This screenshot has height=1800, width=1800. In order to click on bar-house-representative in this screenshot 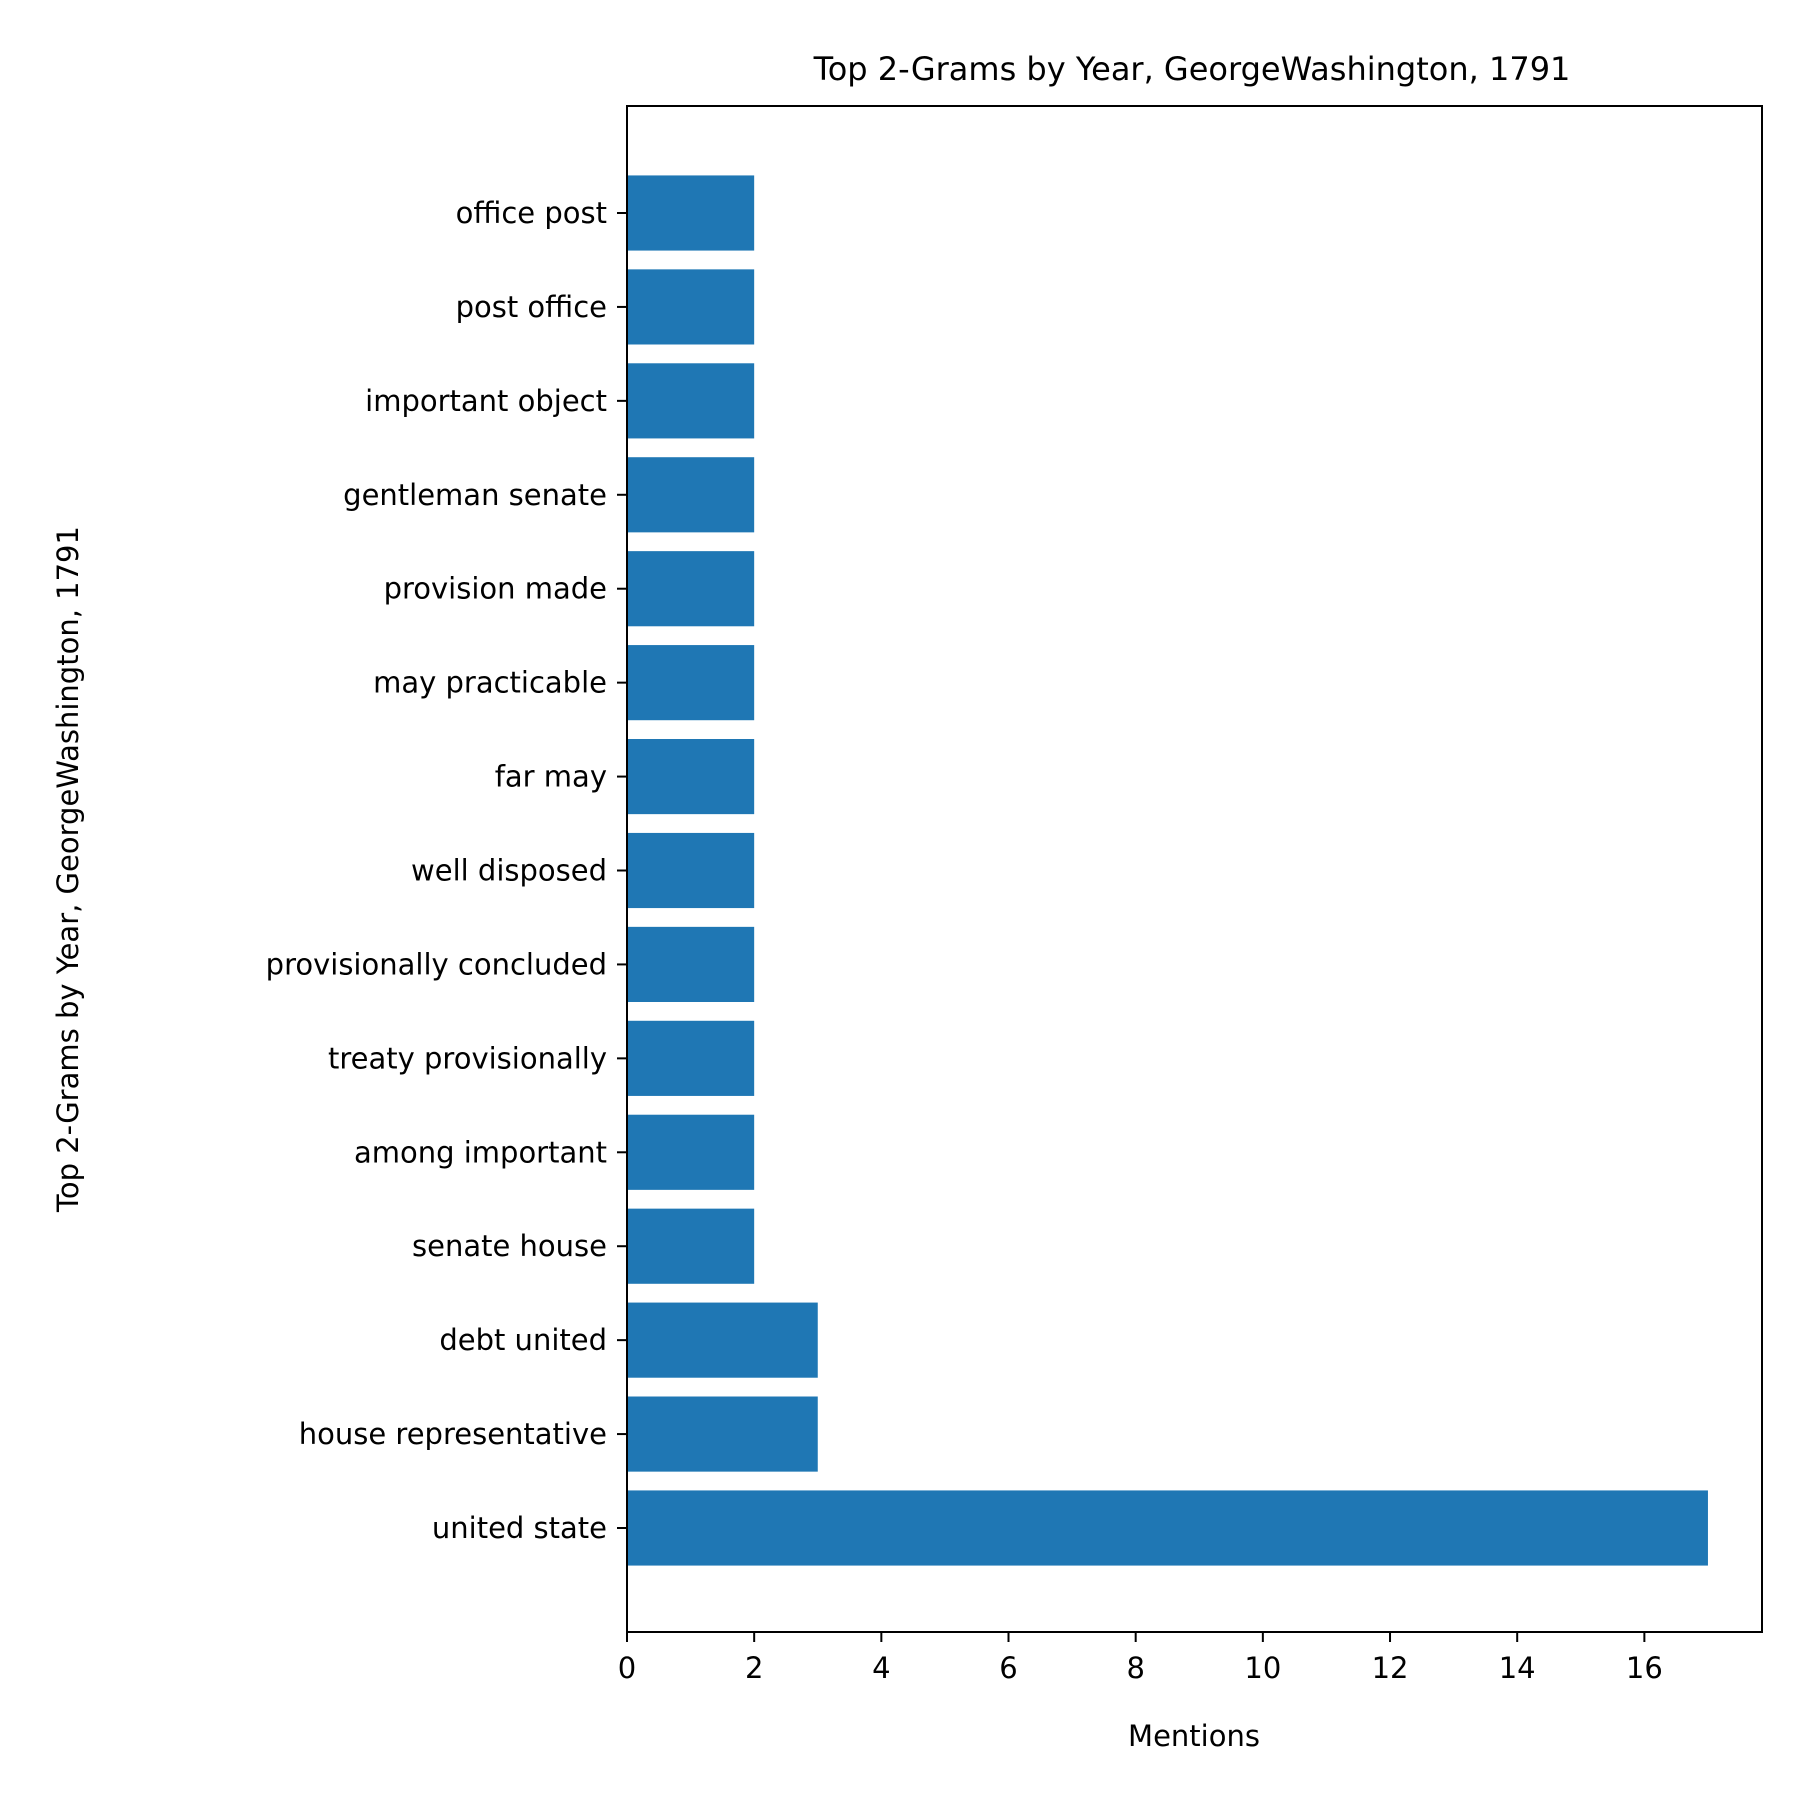, I will do `click(722, 1434)`.